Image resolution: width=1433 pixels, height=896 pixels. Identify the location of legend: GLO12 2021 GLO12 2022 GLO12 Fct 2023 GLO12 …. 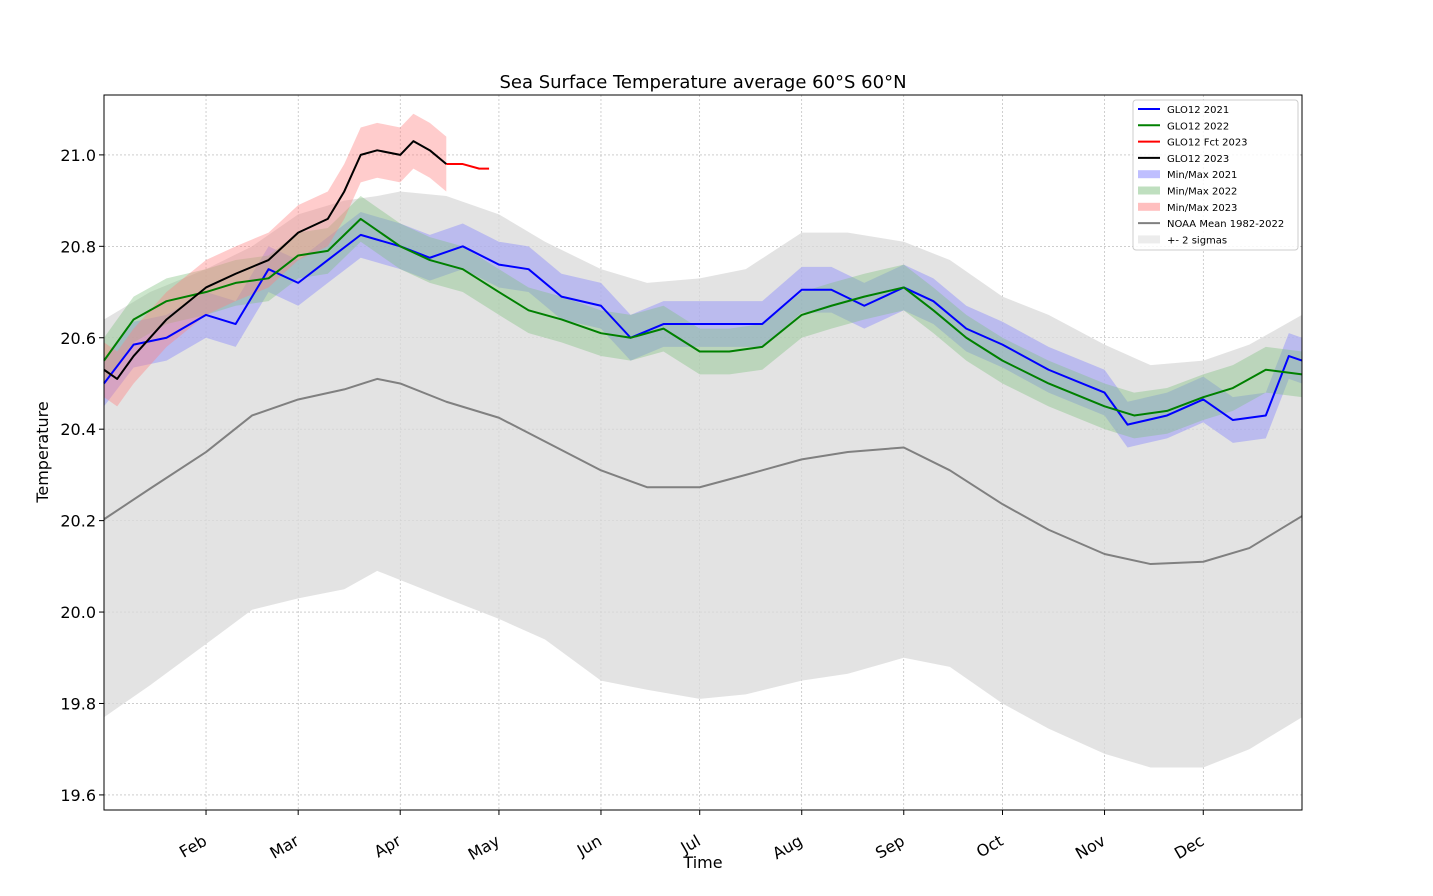
(1215, 175).